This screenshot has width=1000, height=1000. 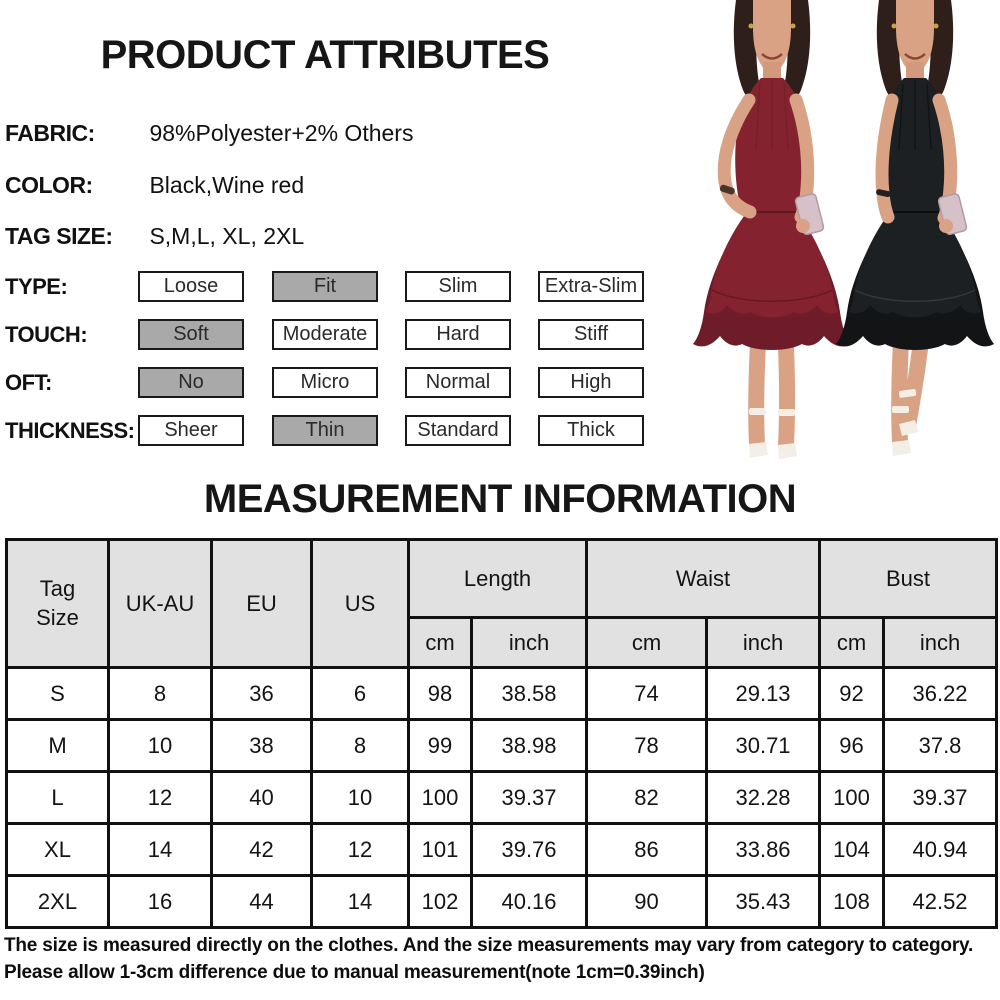 I want to click on tag-size-field: TAG SIZE: S,M,L, XL, 2XL, so click(x=154, y=236).